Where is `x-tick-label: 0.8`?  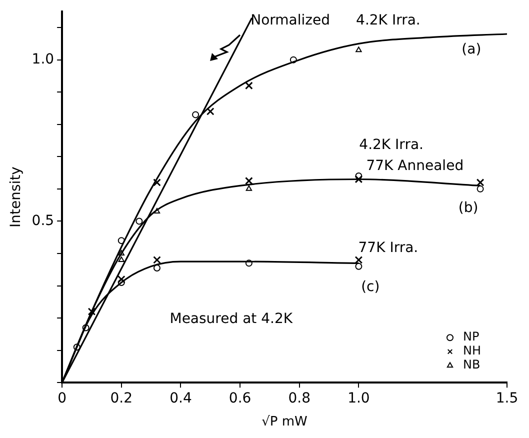
x-tick-label: 0.8 is located at coordinates (299, 398).